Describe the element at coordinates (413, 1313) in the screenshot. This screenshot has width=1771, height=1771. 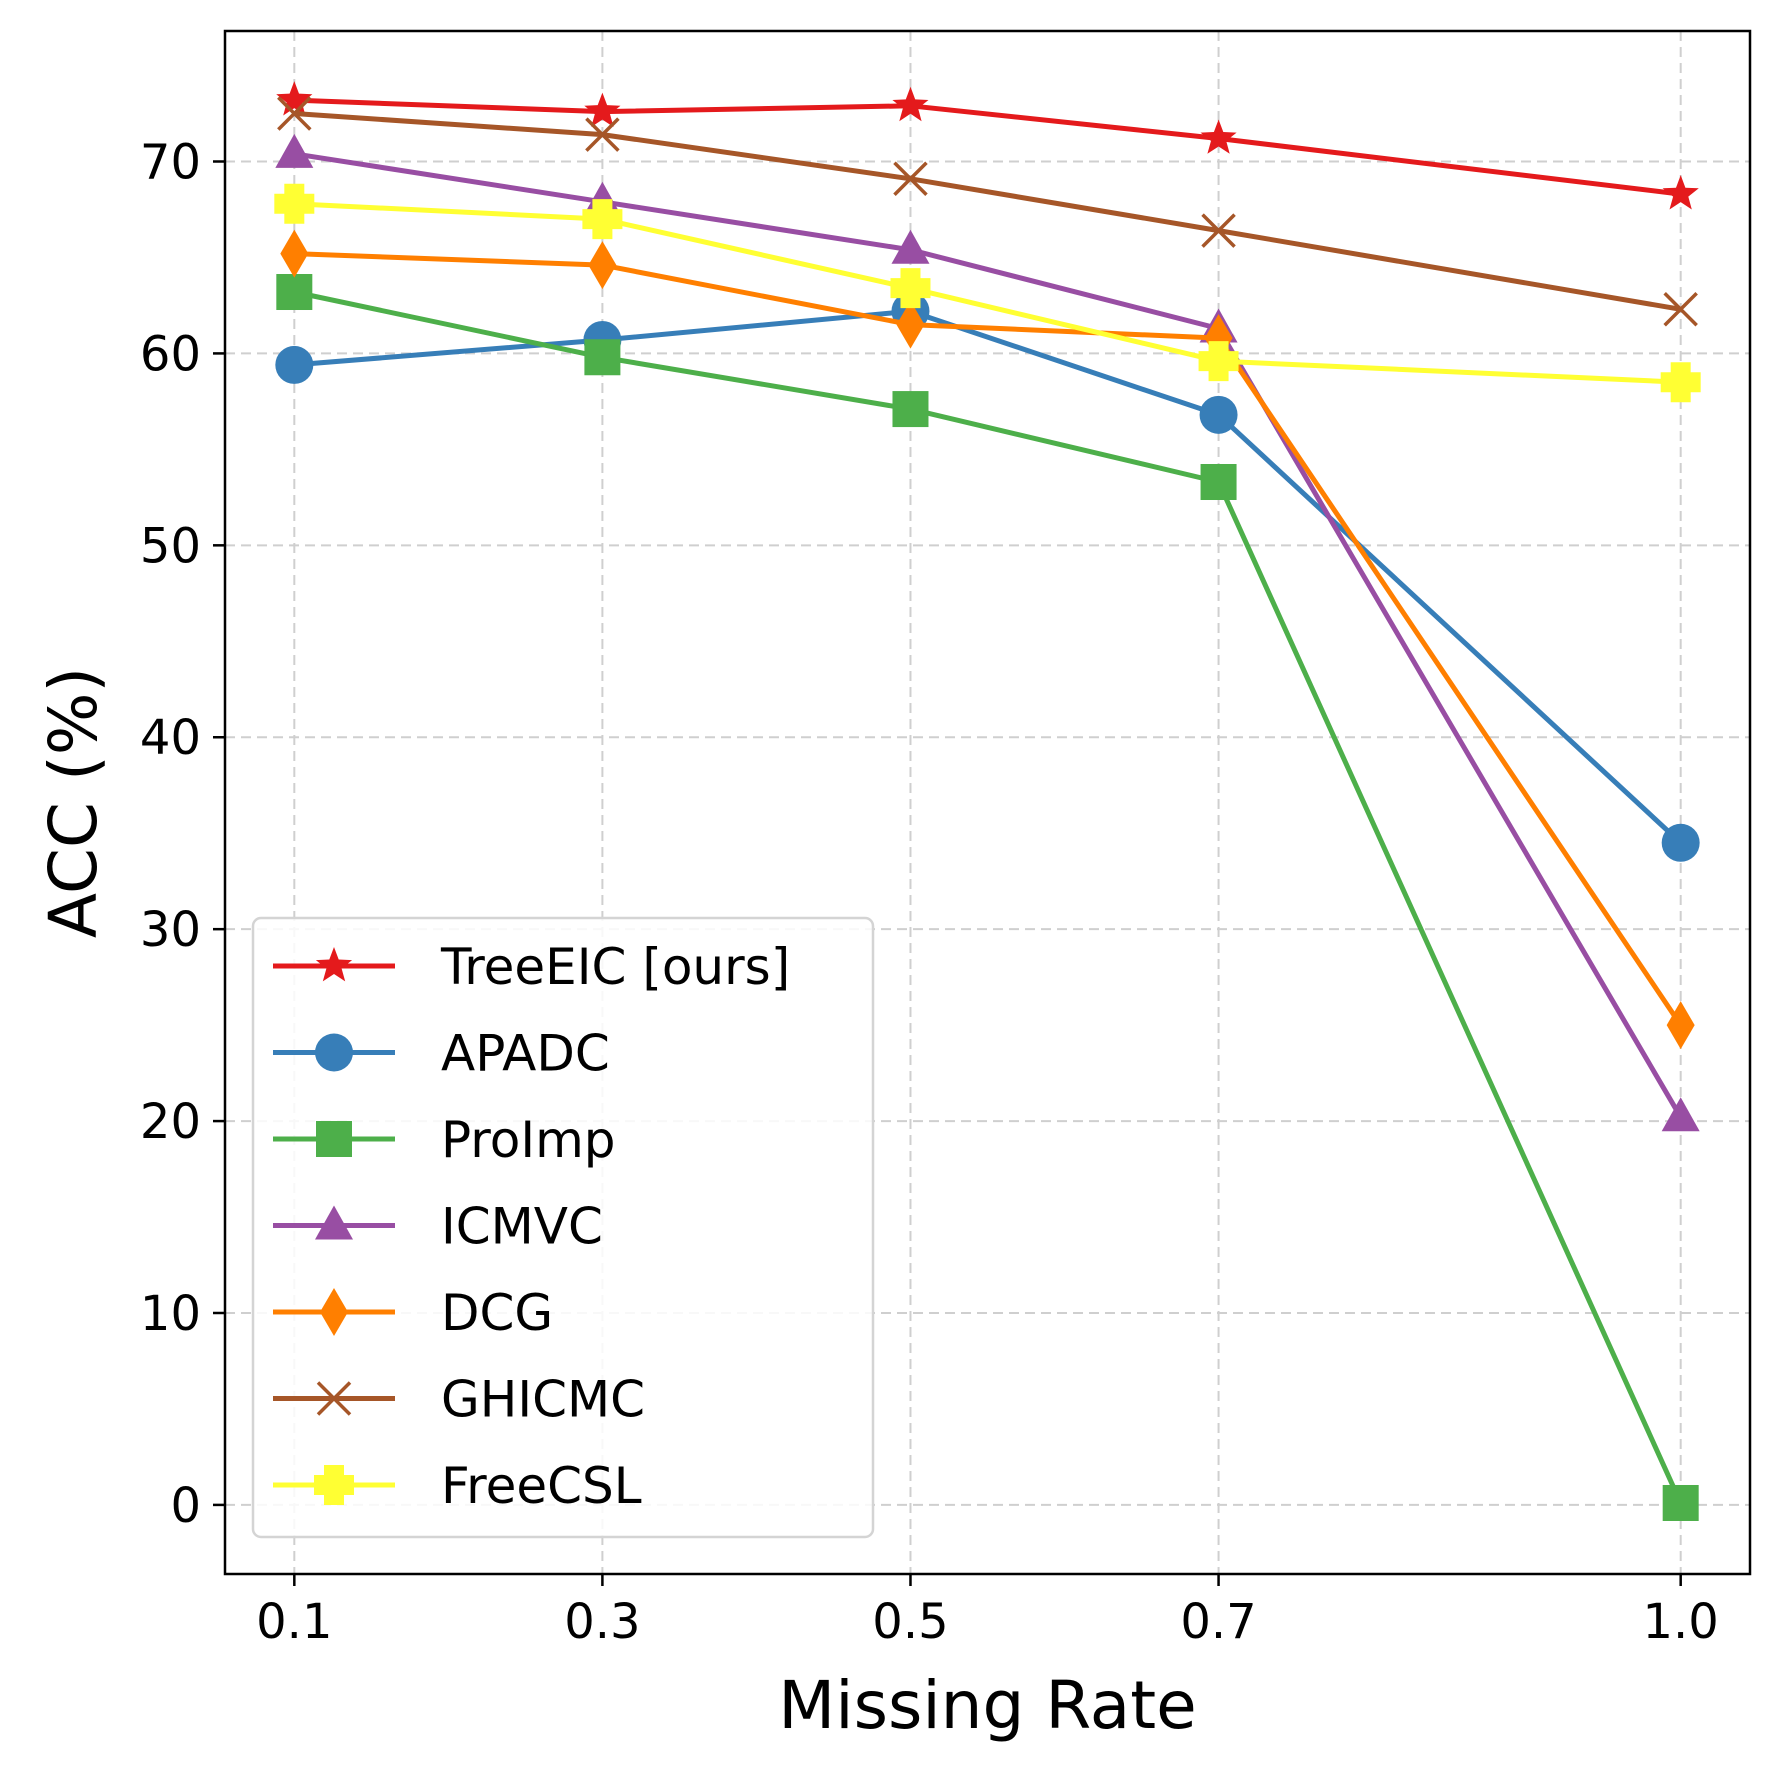
I see `legend-entry: DCG` at that location.